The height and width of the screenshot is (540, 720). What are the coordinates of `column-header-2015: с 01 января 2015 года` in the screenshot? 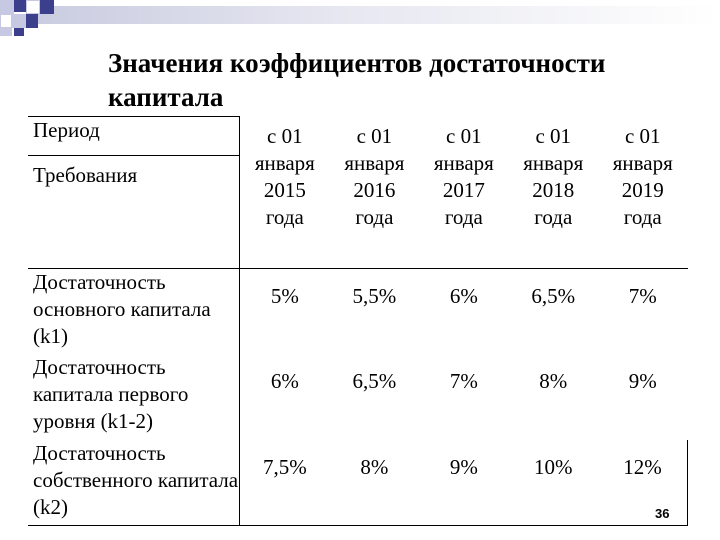 It's located at (285, 193).